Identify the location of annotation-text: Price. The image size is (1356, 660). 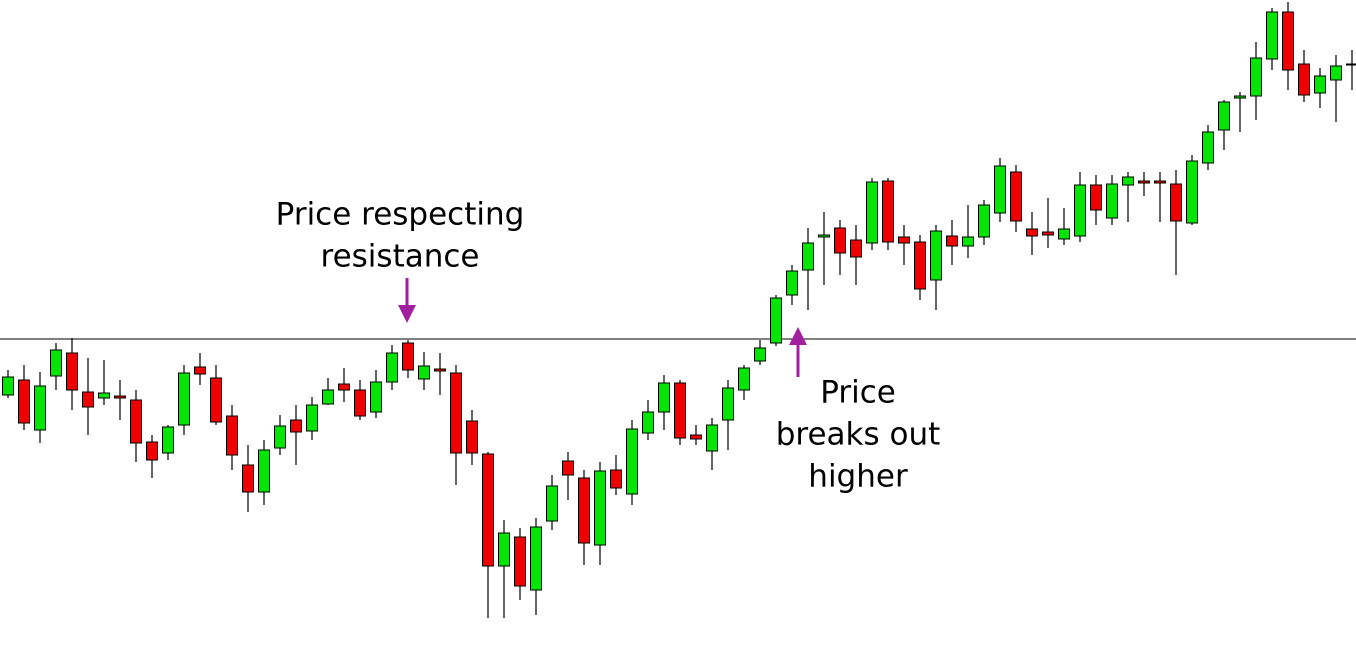
(858, 393).